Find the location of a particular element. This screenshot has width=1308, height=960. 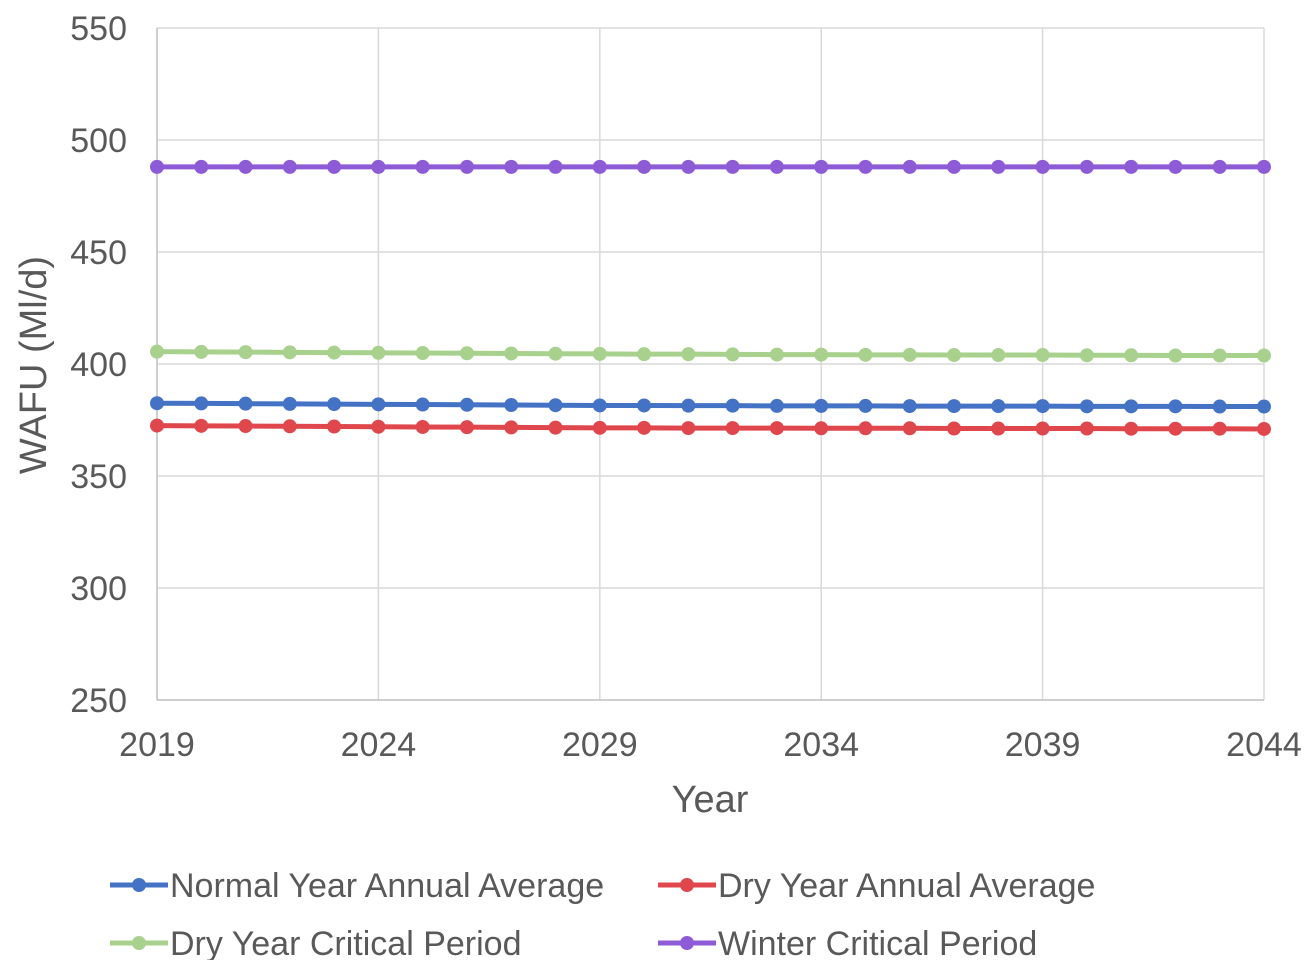

series-line is located at coordinates (710, 405).